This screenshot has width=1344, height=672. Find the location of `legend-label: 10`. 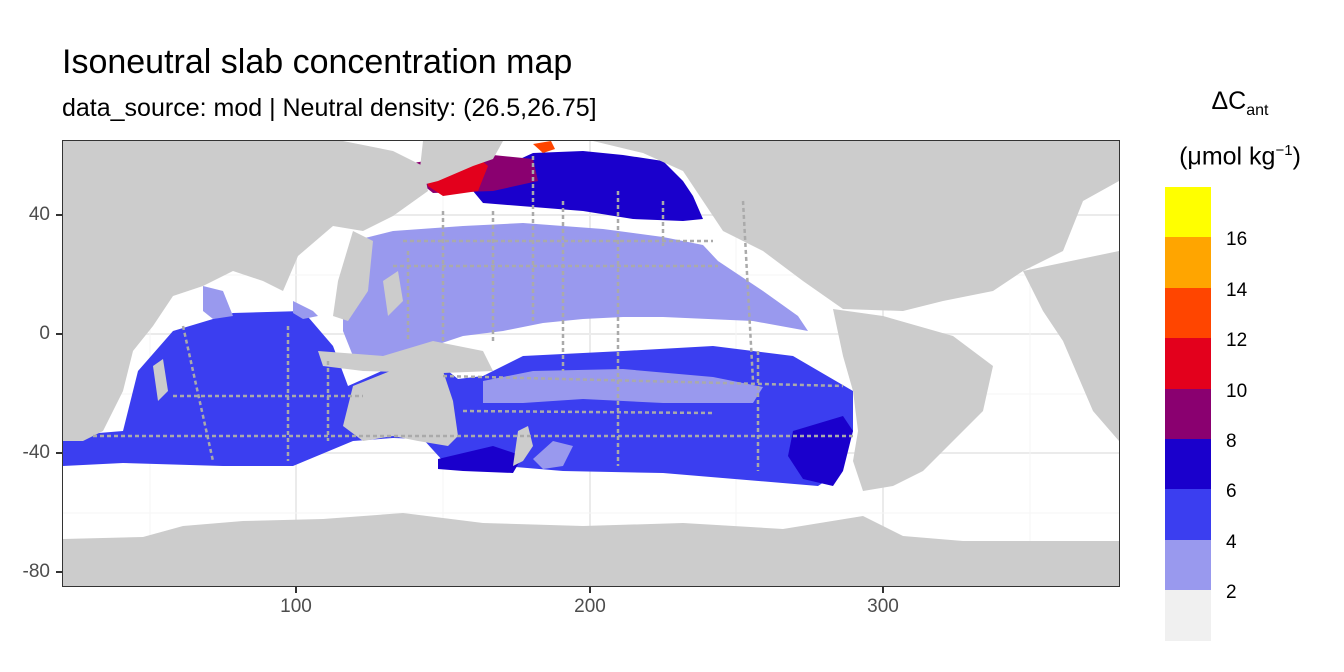

legend-label: 10 is located at coordinates (1237, 391).